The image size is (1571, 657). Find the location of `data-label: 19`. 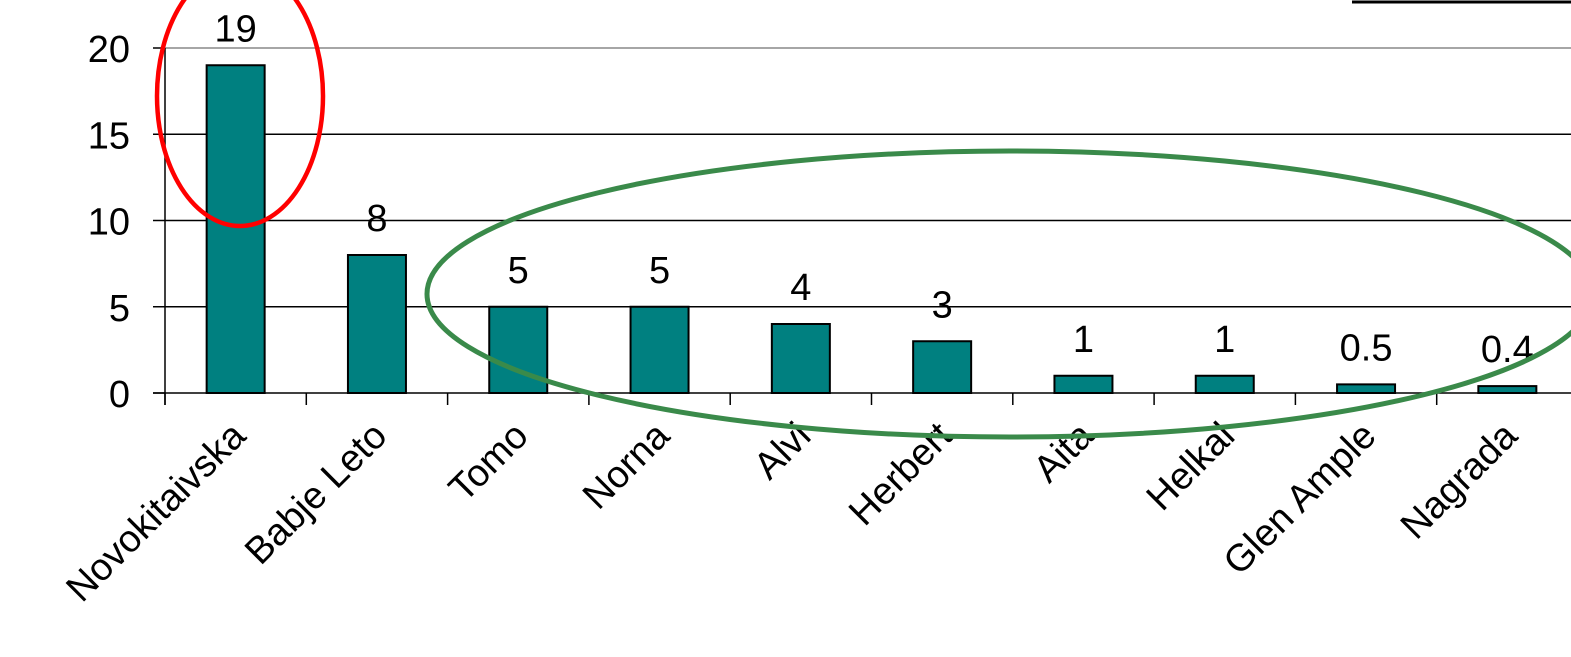

data-label: 19 is located at coordinates (236, 29).